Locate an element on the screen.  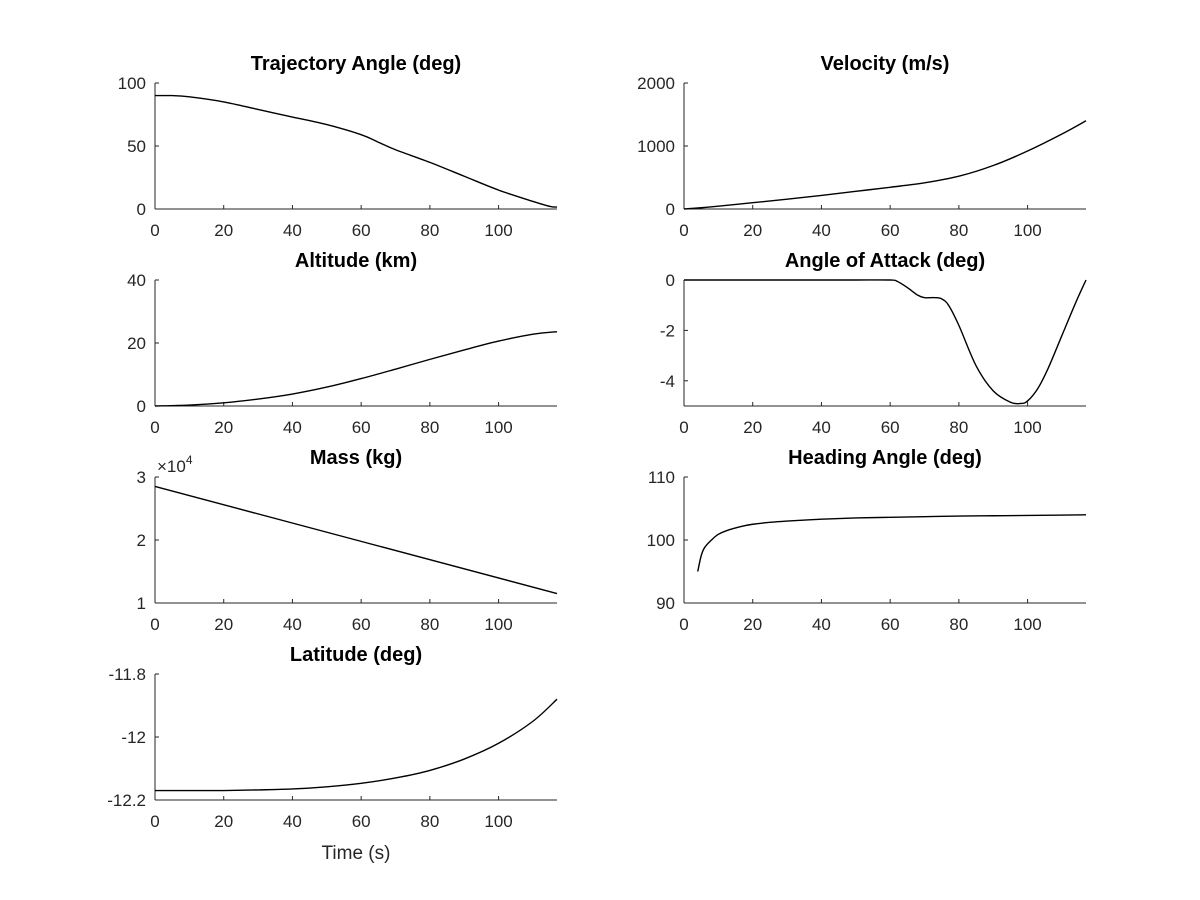
y-tick-label: -4 is located at coordinates (667, 381).